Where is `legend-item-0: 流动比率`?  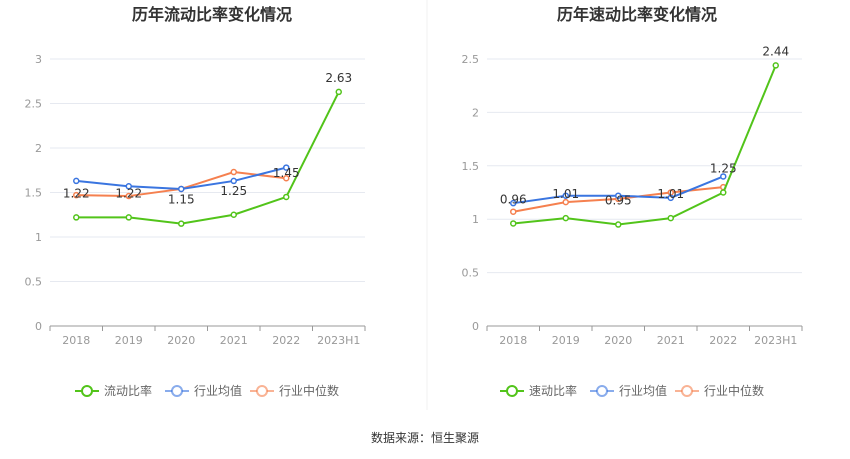
legend-item-0: 流动比率 is located at coordinates (113, 390).